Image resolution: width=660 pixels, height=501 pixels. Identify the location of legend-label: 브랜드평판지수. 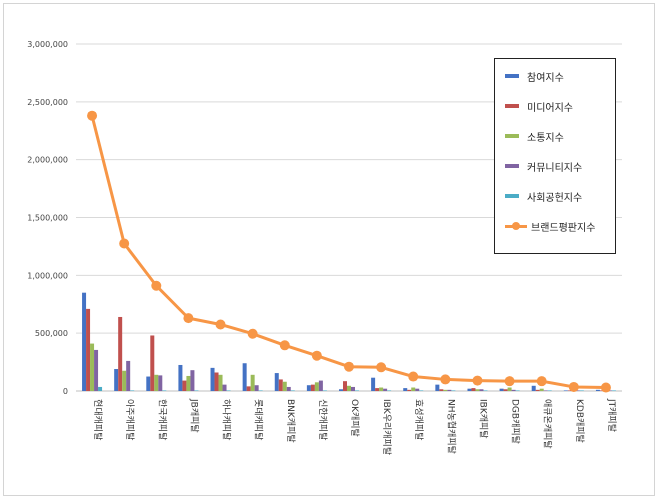
(563, 228).